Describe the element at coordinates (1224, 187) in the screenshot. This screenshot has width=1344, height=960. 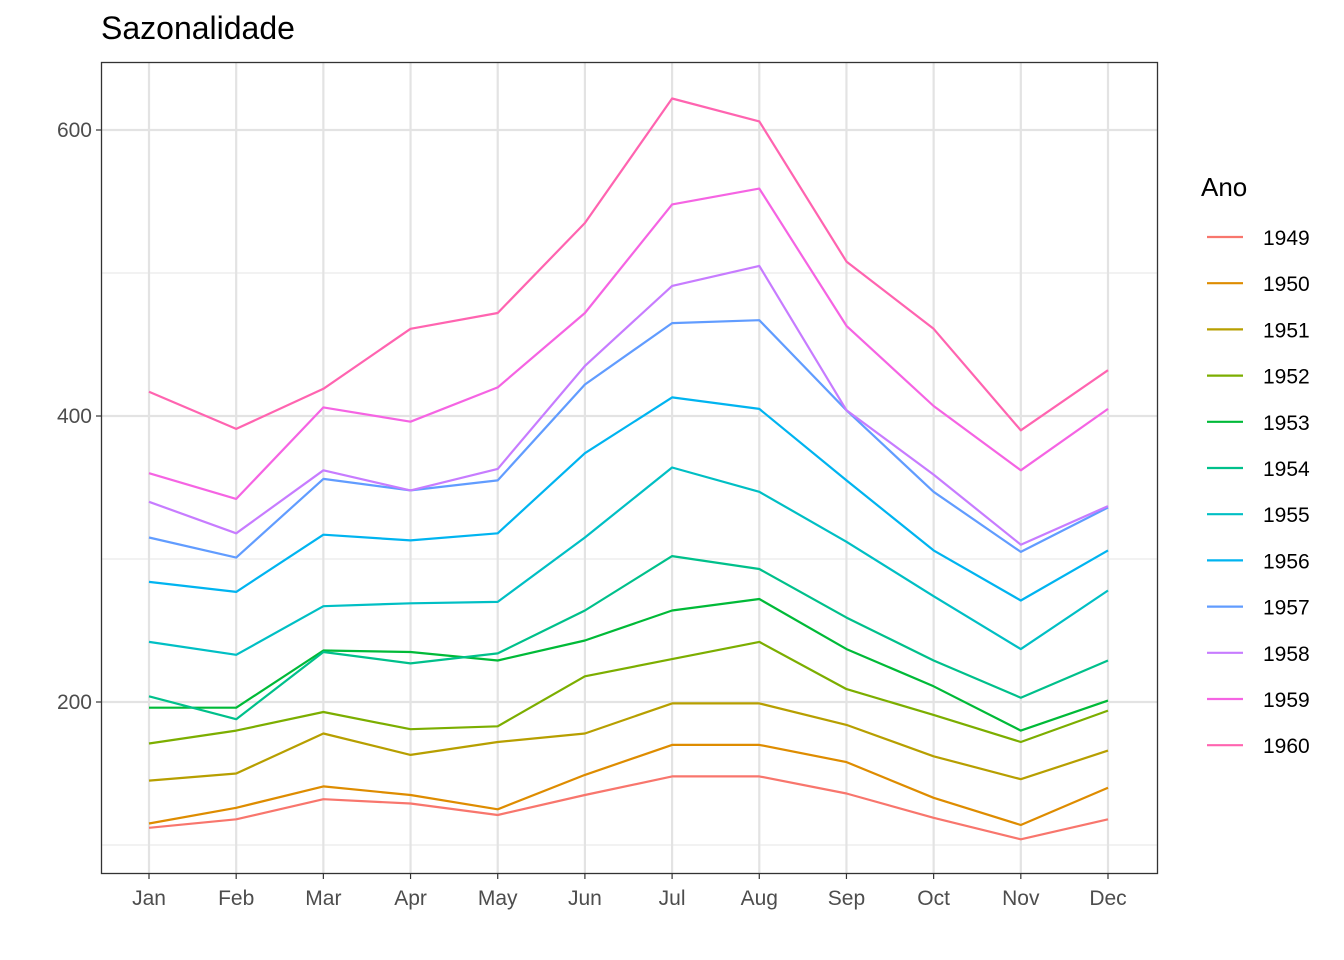
I see `legend-title: Ano` at that location.